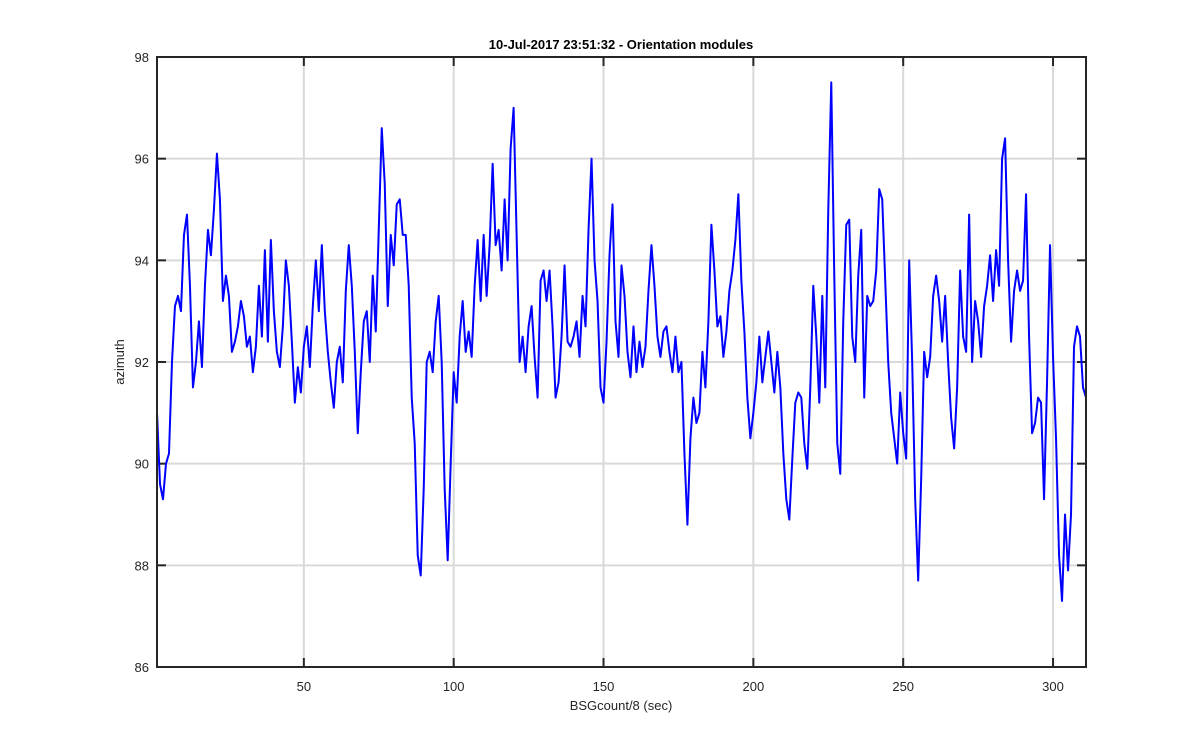 The image size is (1200, 750). I want to click on y-tick-label: 90, so click(142, 464).